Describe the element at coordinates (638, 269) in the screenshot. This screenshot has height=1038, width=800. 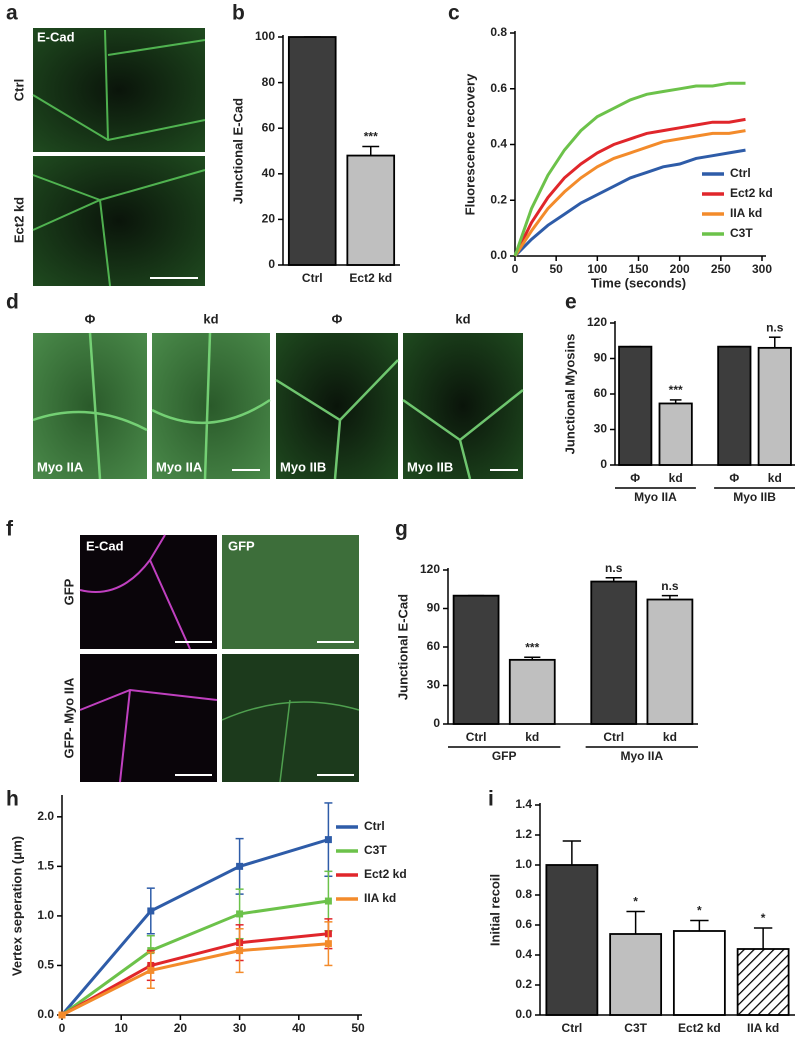
I see `x-tick-label: 150` at that location.